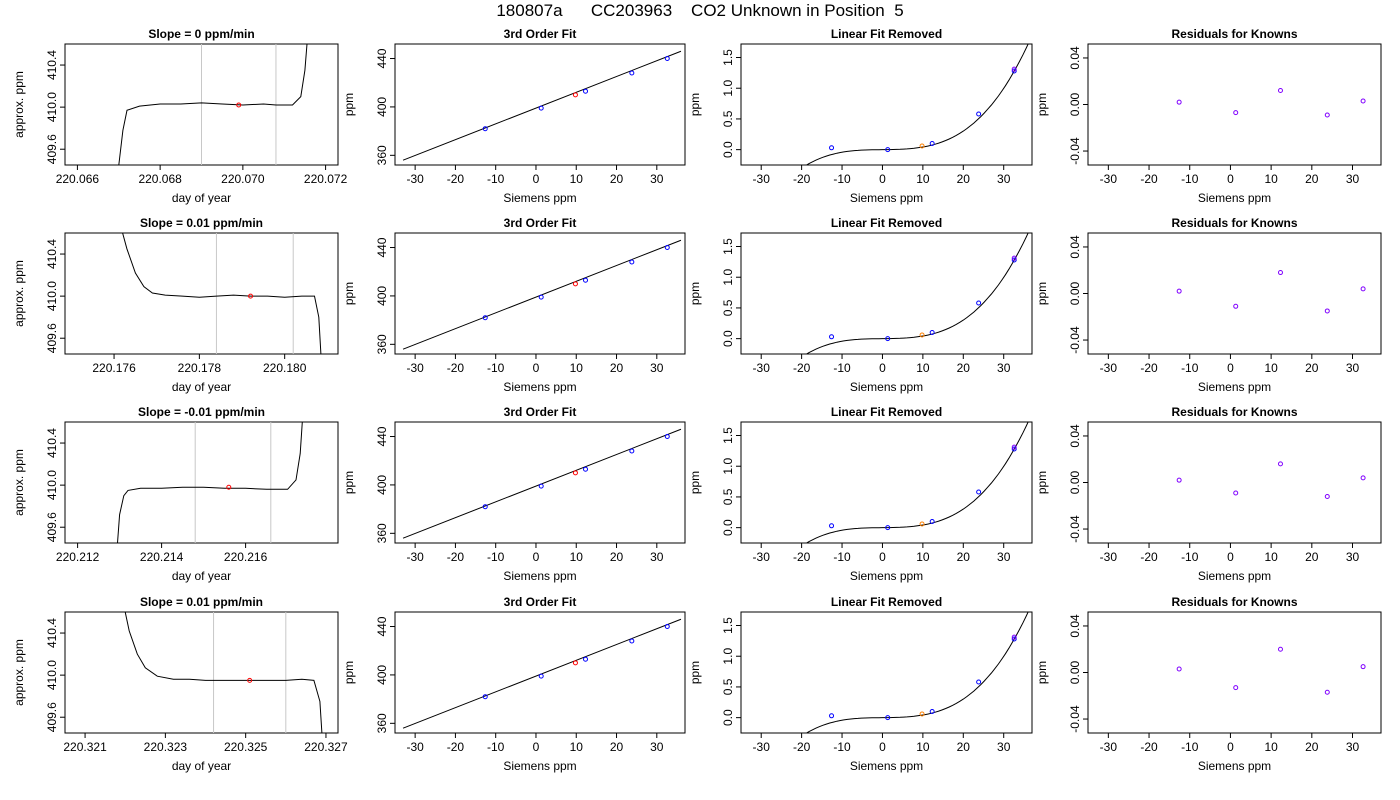 The width and height of the screenshot is (1400, 800). What do you see at coordinates (326, 179) in the screenshot?
I see `x-tick-label: 220.072` at bounding box center [326, 179].